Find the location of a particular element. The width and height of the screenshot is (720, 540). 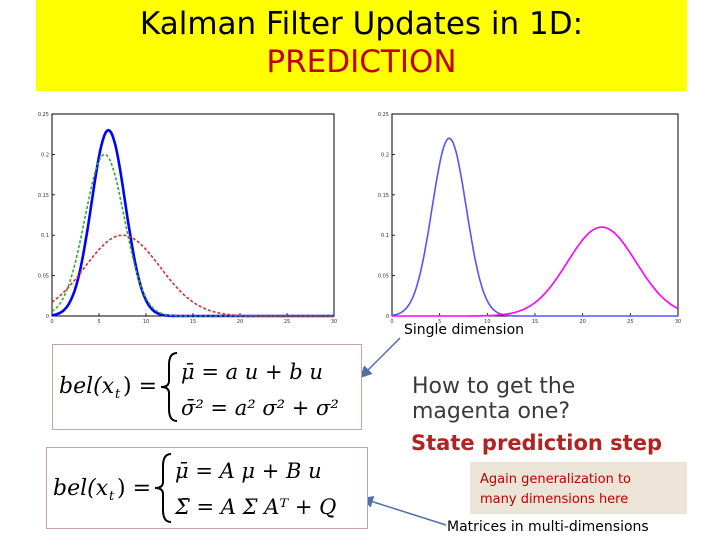

slide-subtitle: PREDICTION is located at coordinates (361, 62).